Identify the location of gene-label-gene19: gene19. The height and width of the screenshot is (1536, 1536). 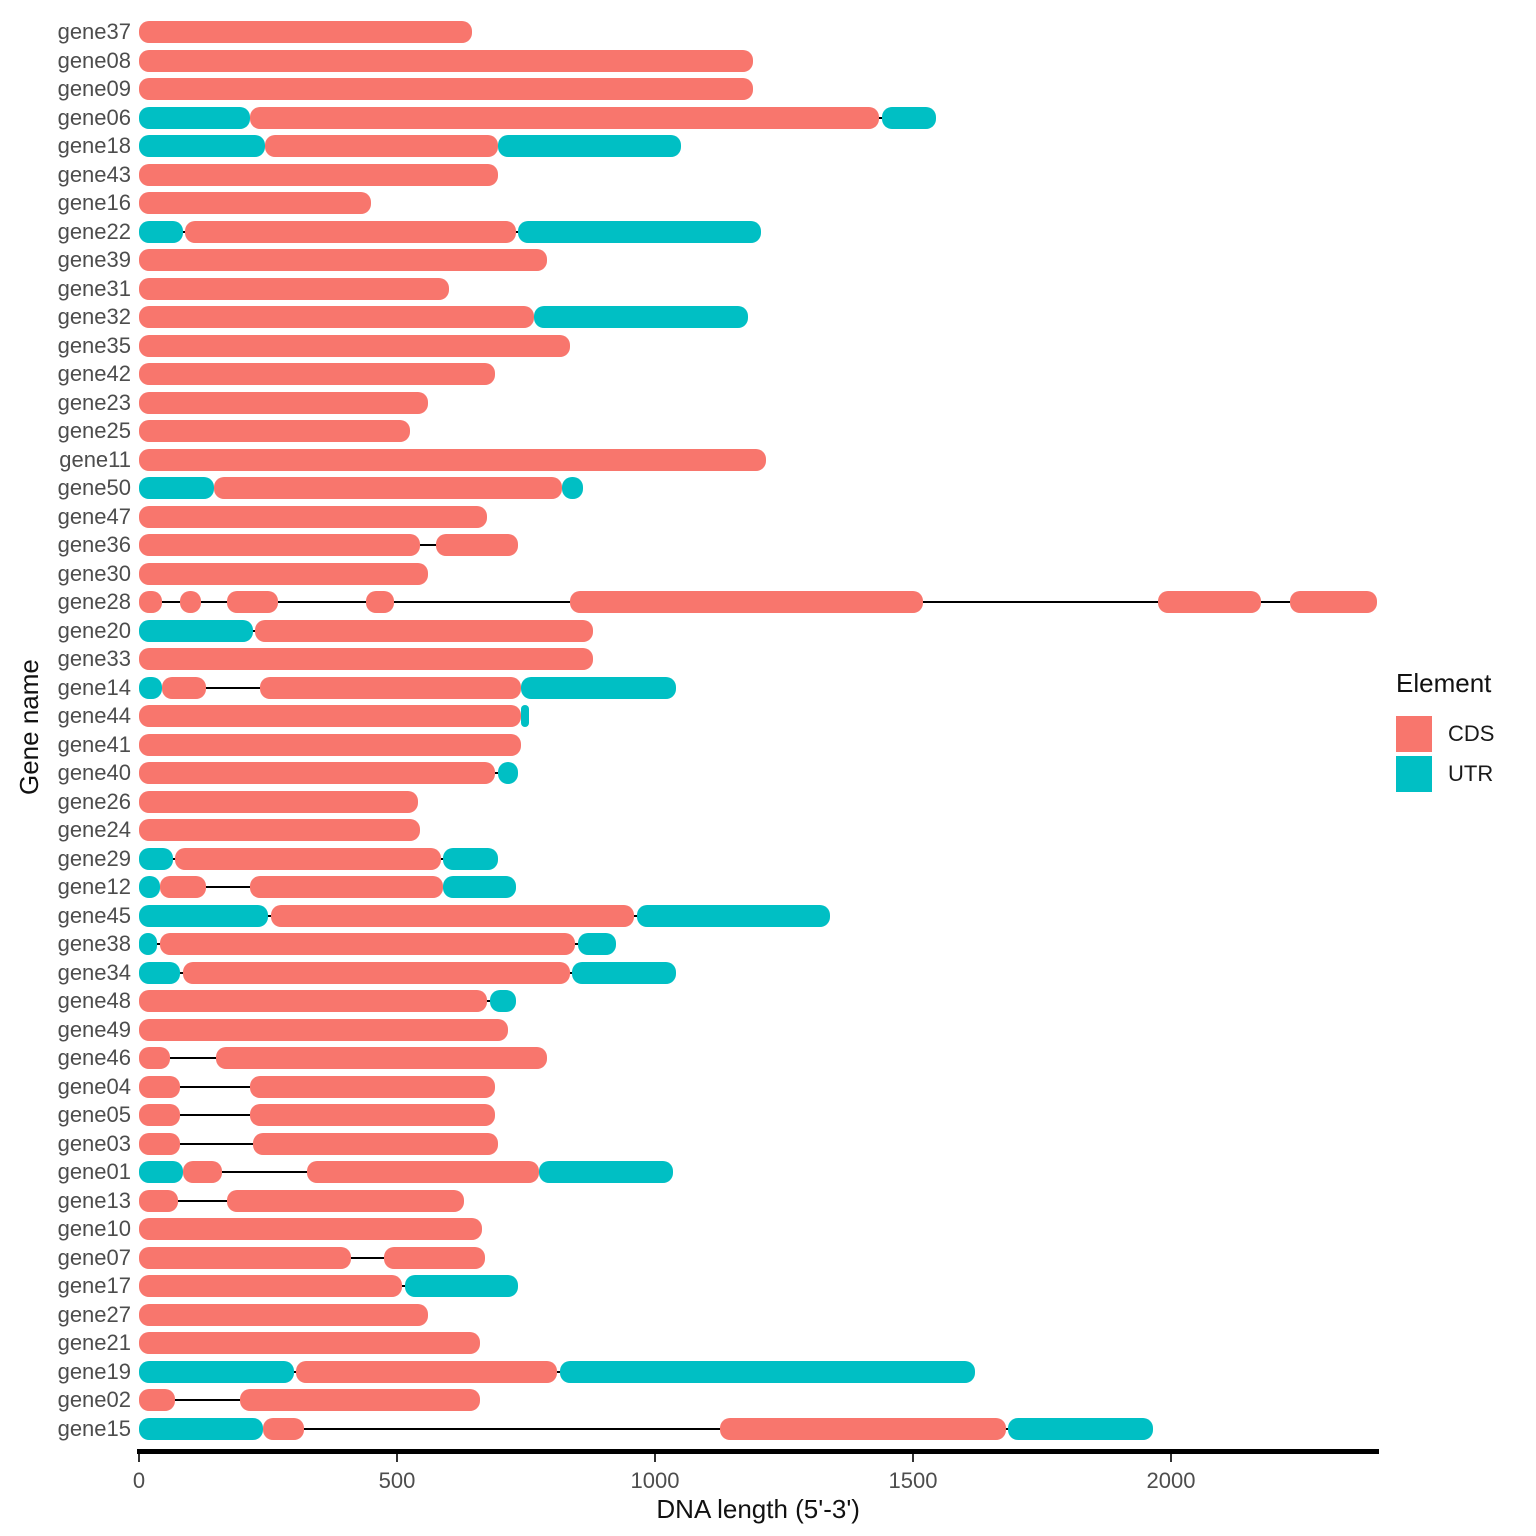
(94, 1371).